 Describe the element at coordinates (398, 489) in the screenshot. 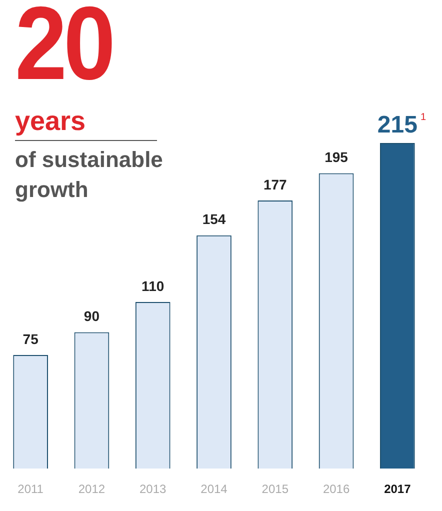

I see `x-tick-label: 2017` at that location.